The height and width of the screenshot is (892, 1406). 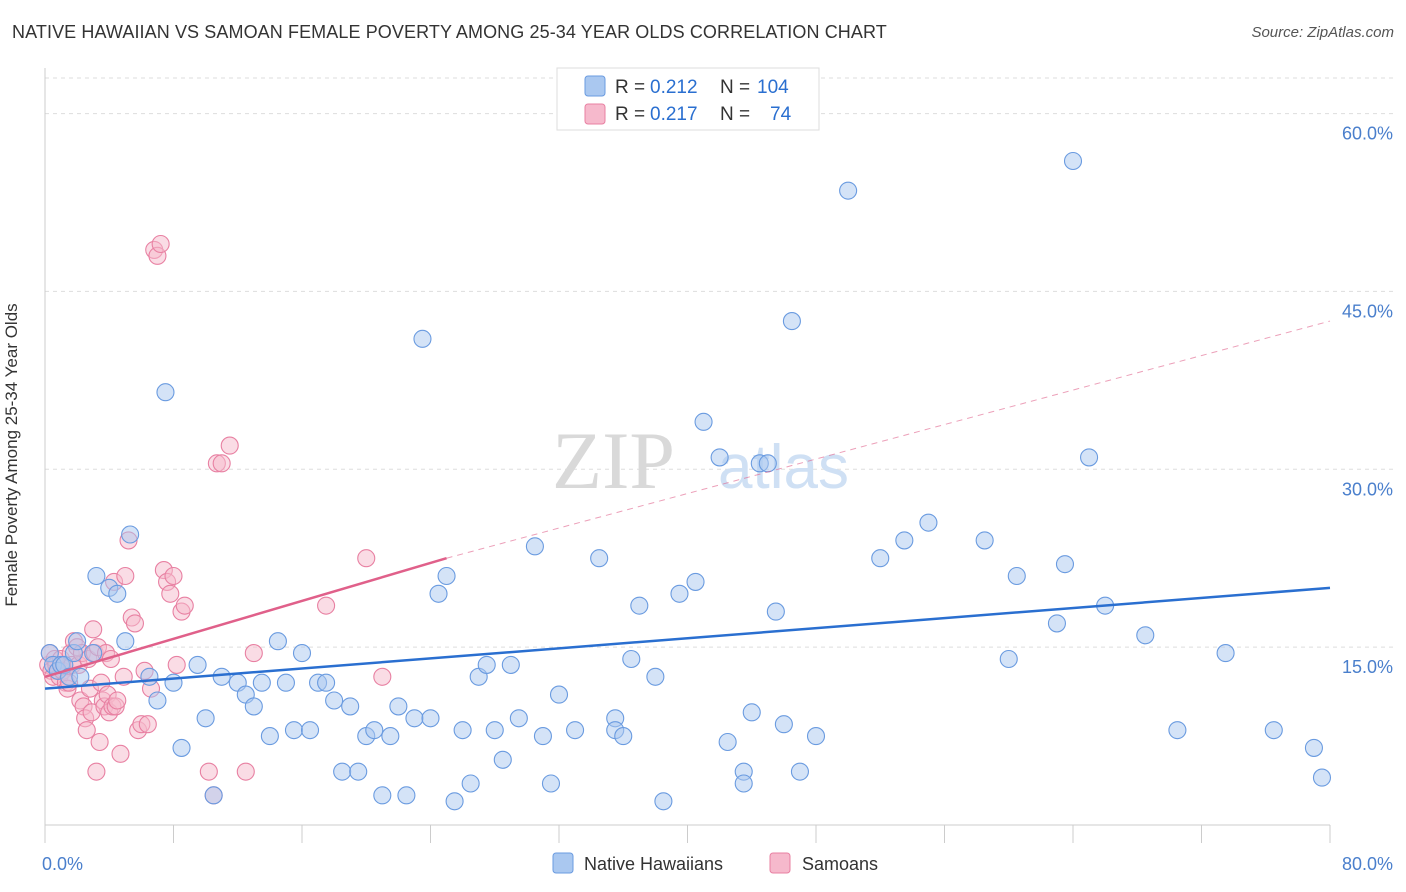 What do you see at coordinates (783, 467) in the screenshot?
I see `watermark-atlas: atlas` at bounding box center [783, 467].